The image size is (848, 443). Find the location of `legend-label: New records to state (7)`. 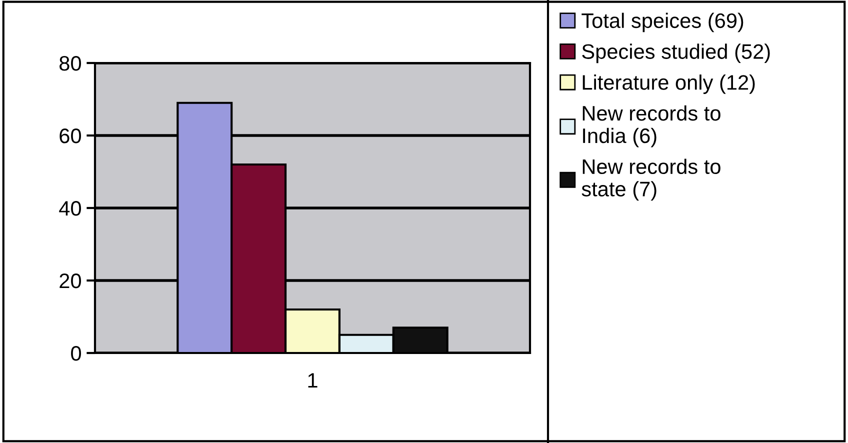

legend-label: New records to state (7) is located at coordinates (651, 179).